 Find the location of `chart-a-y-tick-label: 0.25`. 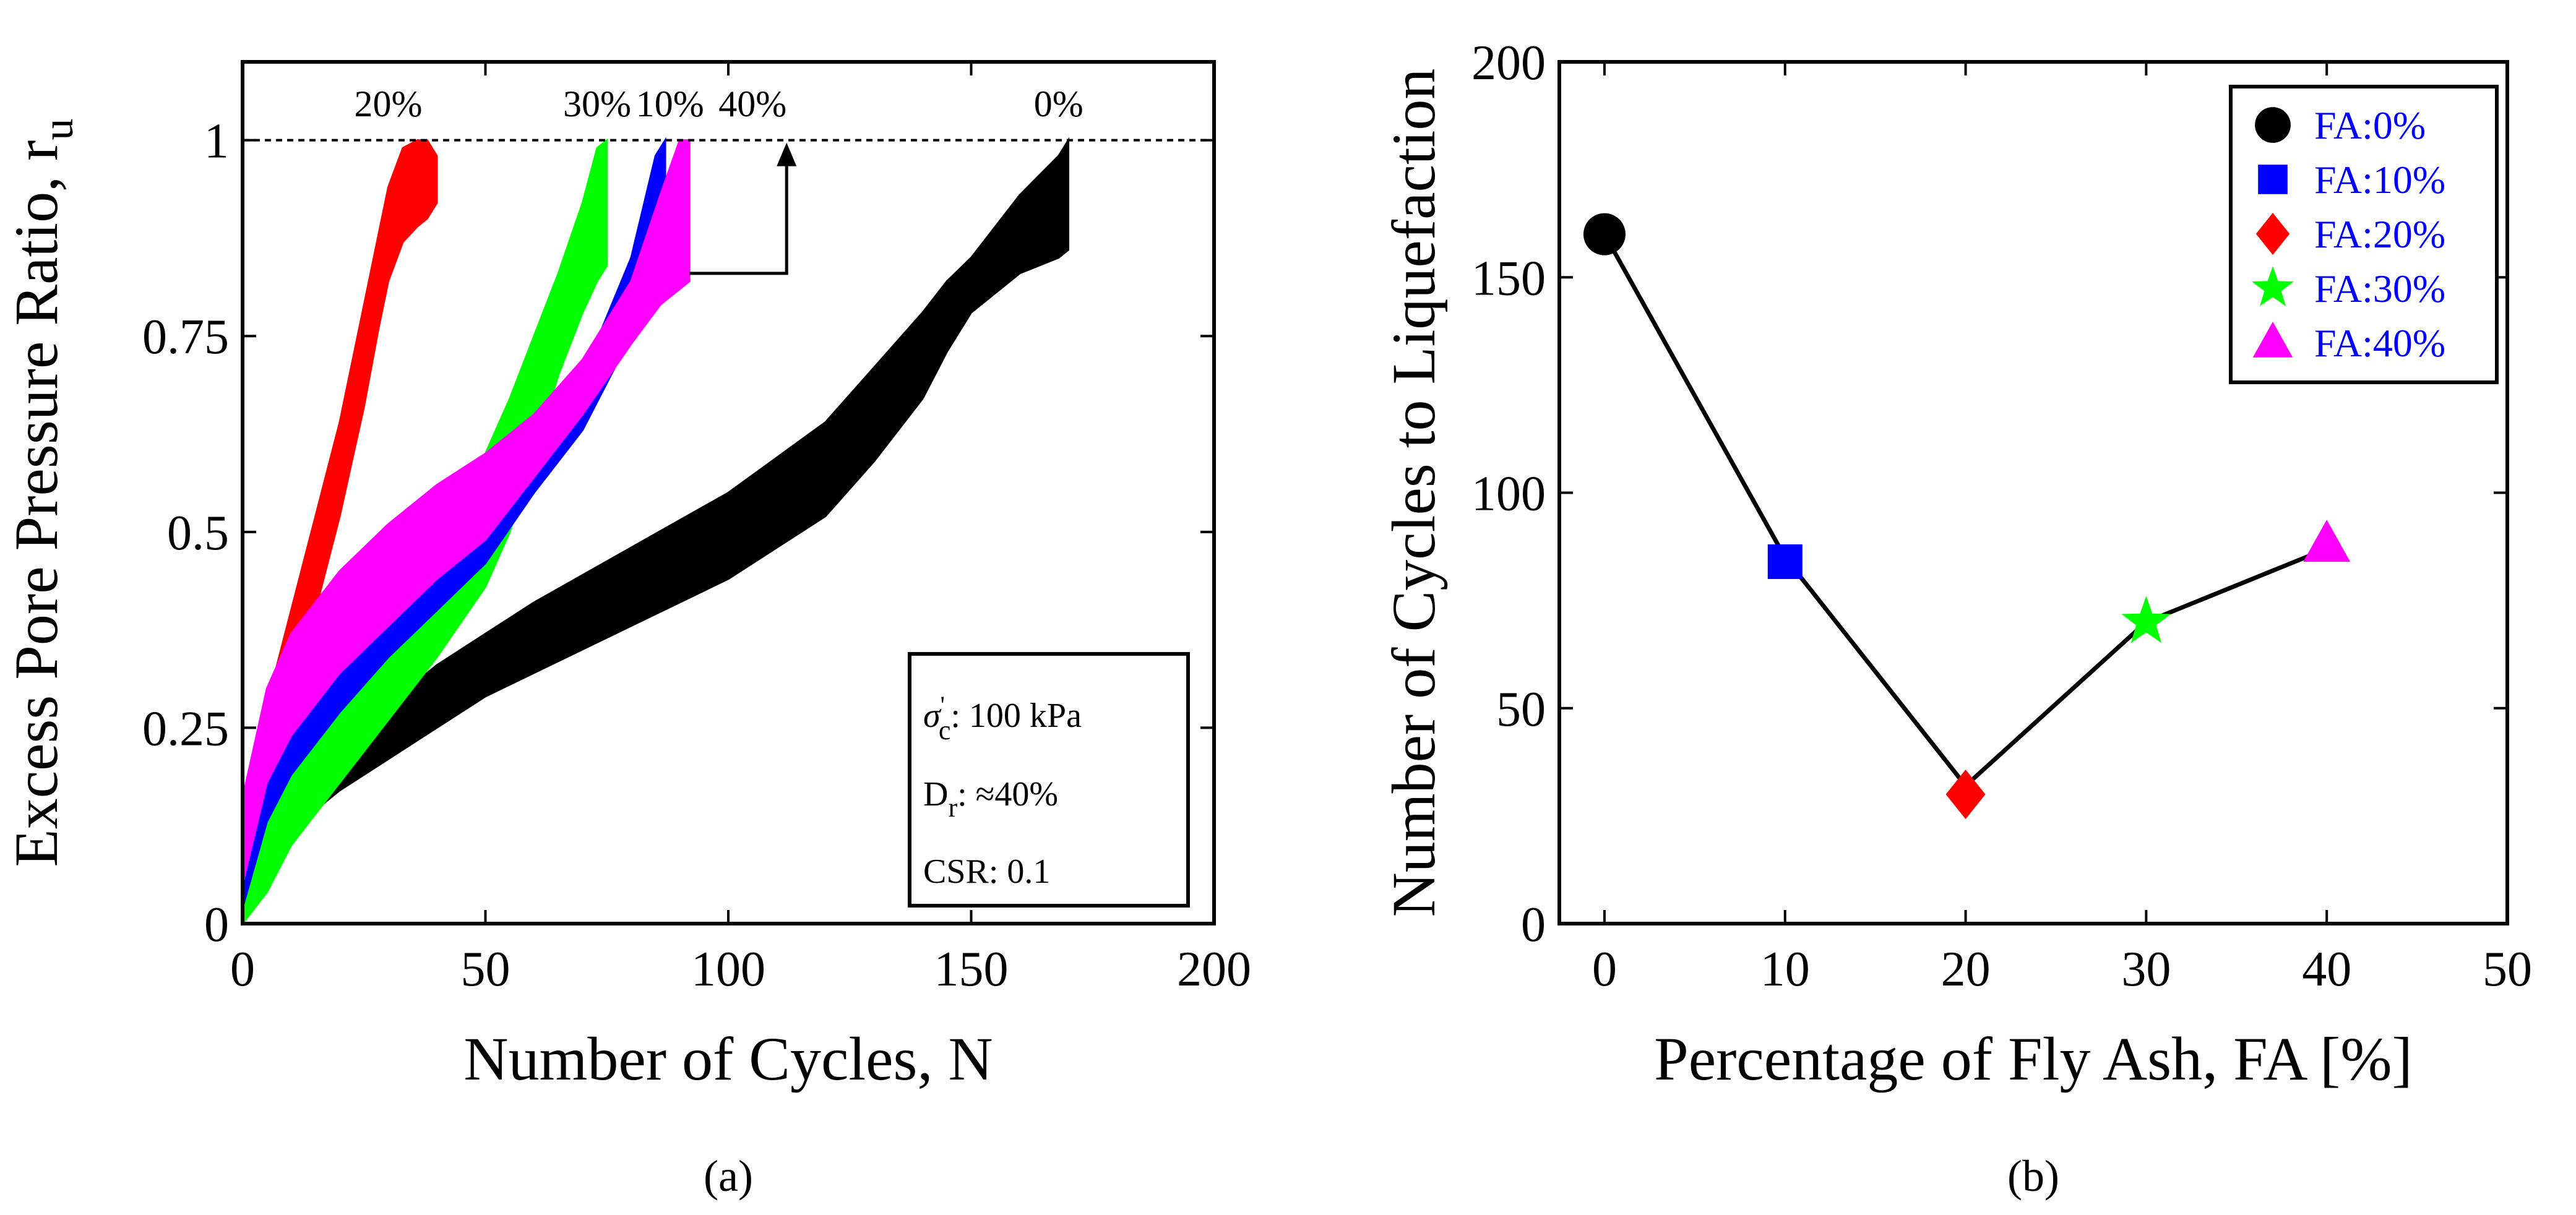

chart-a-y-tick-label: 0.25 is located at coordinates (185, 729).